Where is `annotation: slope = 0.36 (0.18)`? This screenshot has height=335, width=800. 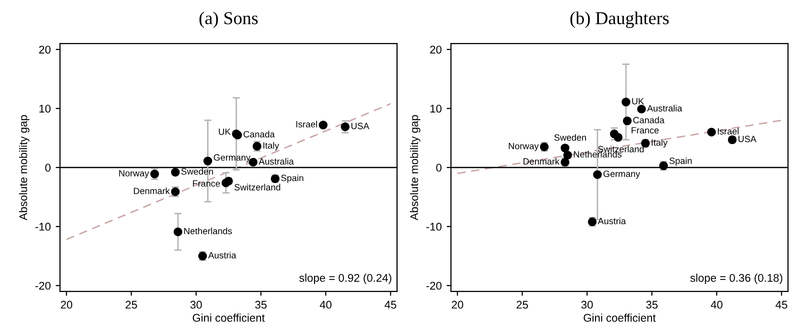 annotation: slope = 0.36 (0.18) is located at coordinates (736, 279).